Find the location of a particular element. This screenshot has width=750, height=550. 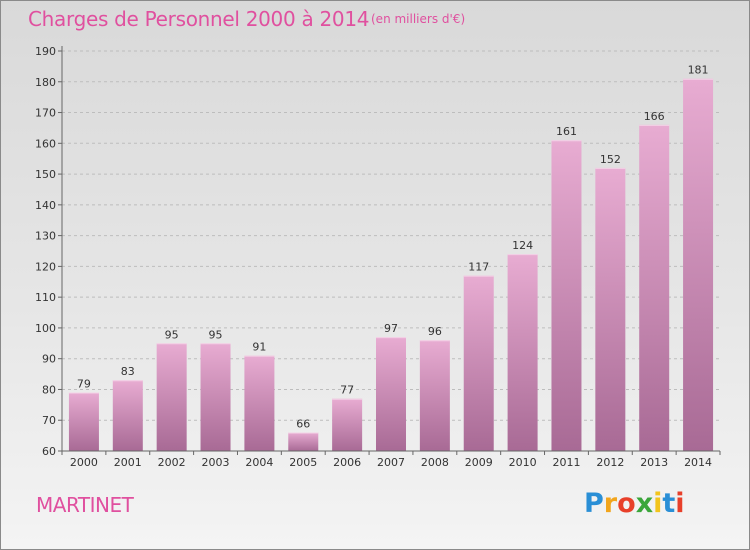

logo-letter: P is located at coordinates (594, 503).